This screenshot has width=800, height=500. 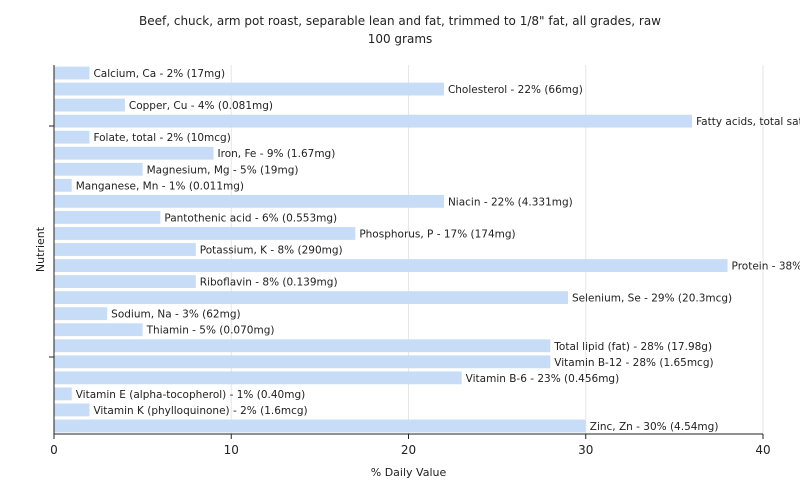 I want to click on bar-label: Thiamin - 5% (0.070mg), so click(x=210, y=331).